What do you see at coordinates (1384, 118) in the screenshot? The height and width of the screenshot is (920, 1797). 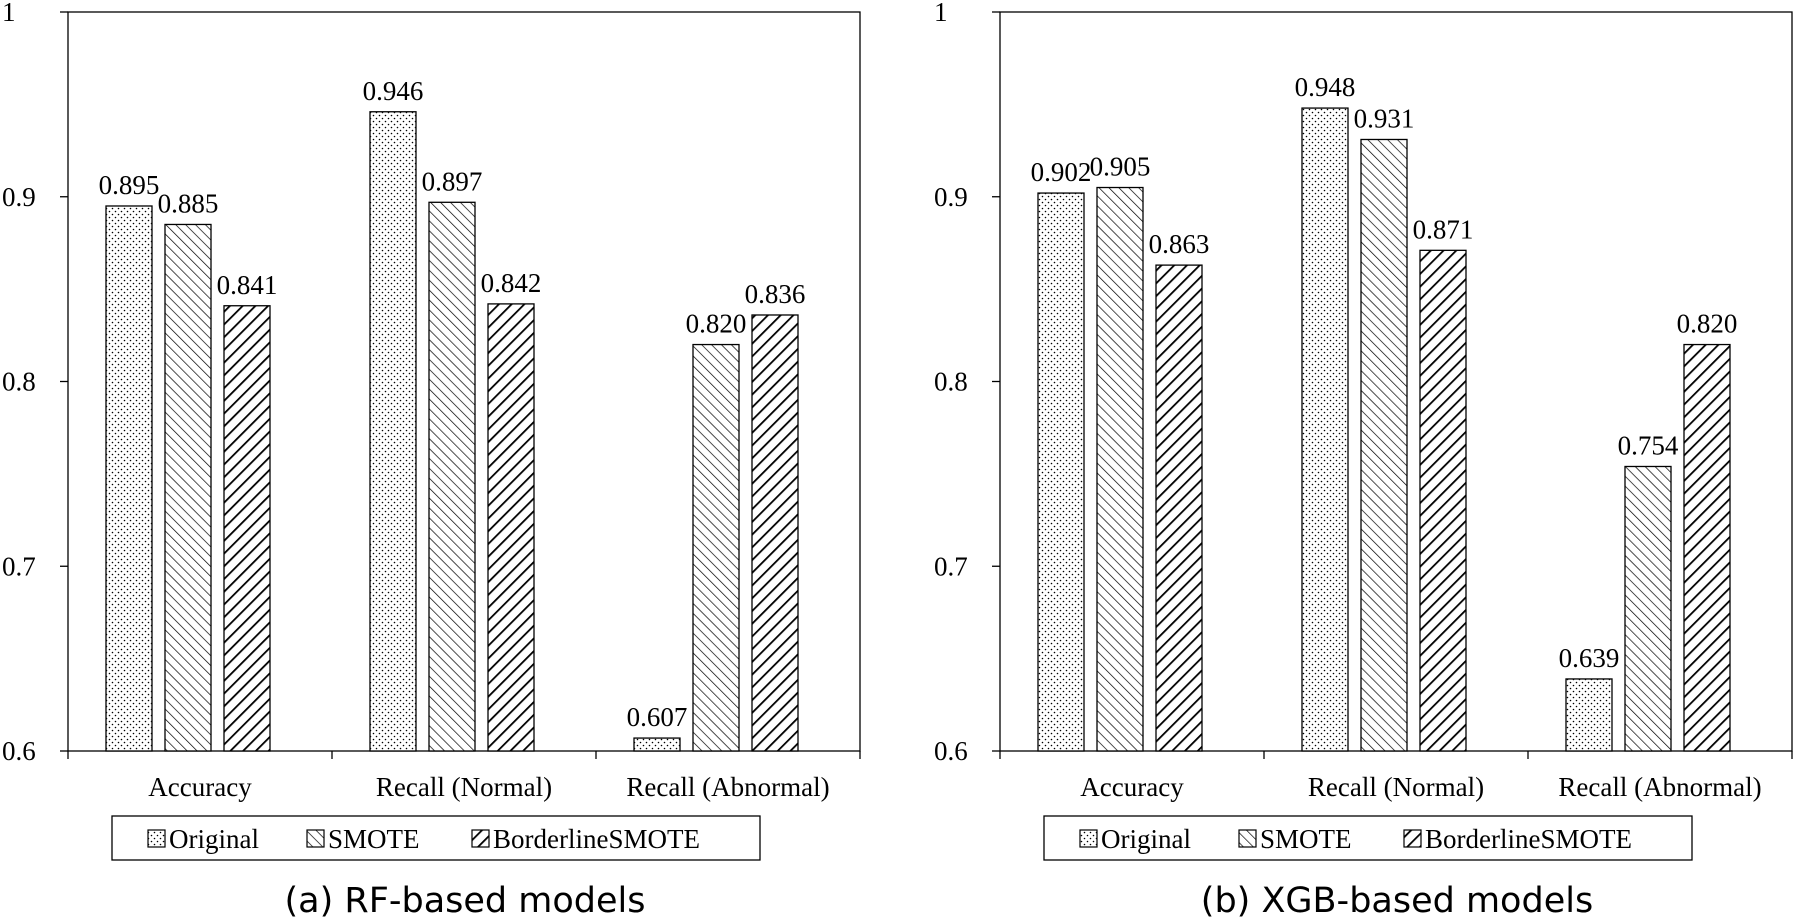 I see `data-label: 0.931` at bounding box center [1384, 118].